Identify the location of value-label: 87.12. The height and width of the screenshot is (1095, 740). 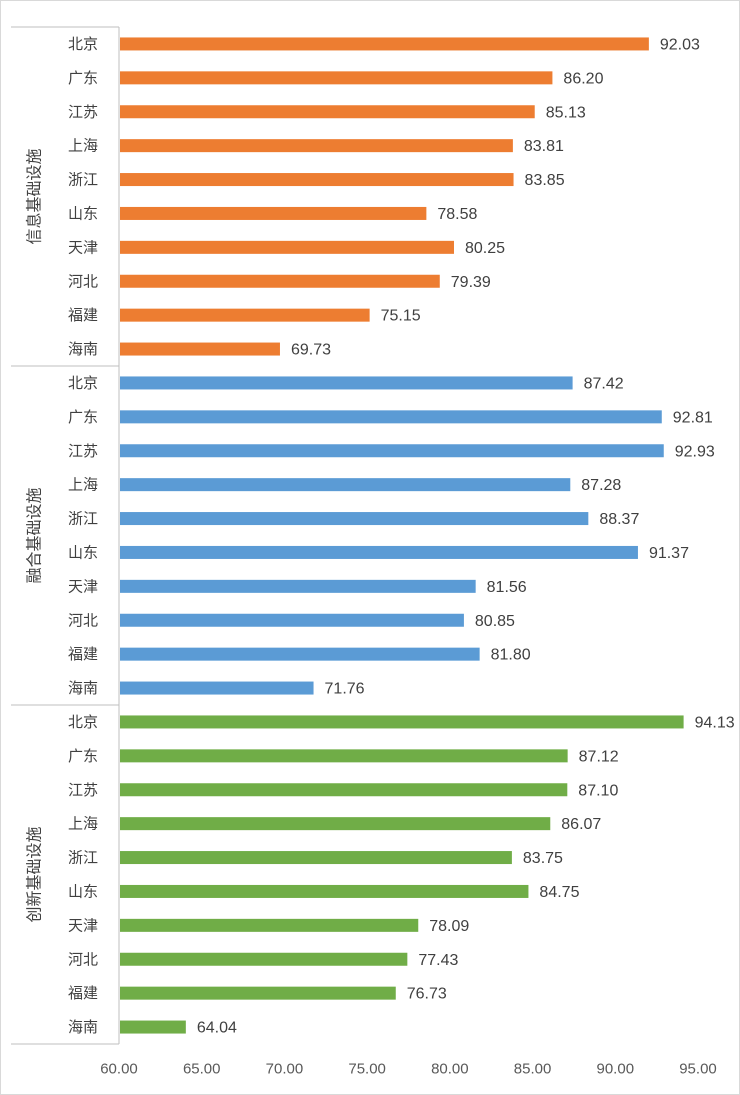
(599, 756).